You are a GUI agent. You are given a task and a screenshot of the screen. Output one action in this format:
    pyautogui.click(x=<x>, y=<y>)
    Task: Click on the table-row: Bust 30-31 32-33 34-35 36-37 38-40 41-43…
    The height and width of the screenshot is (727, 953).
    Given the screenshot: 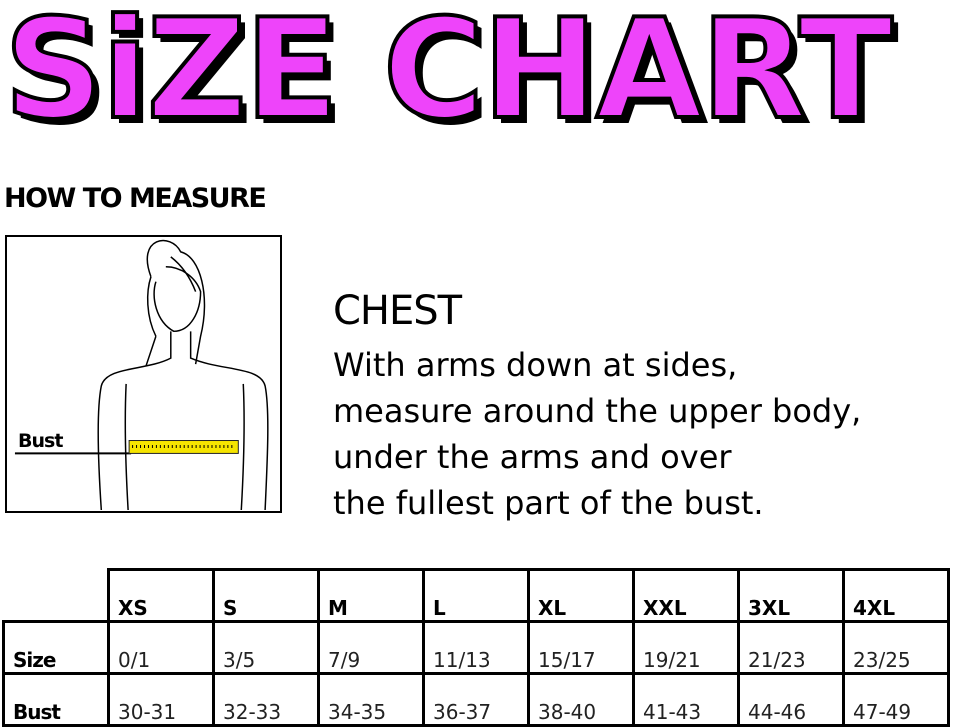 What is the action you would take?
    pyautogui.click(x=476, y=699)
    